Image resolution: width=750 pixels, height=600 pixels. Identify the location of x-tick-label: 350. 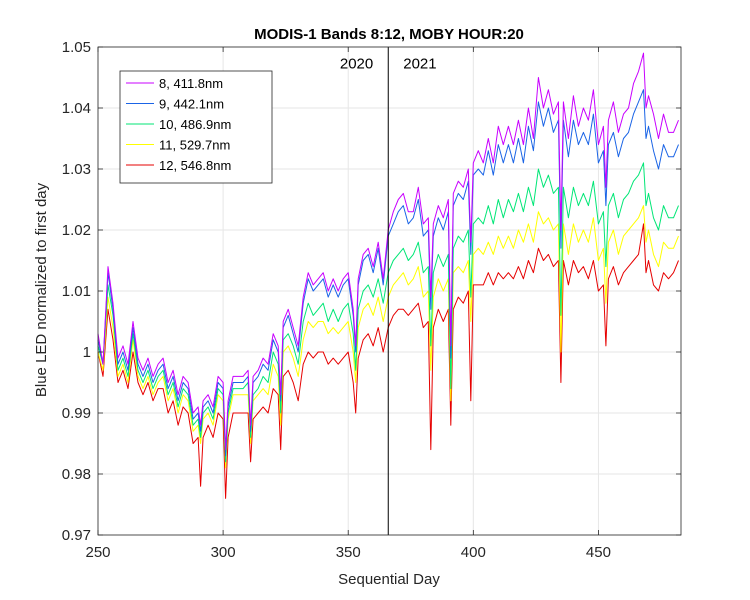
(348, 552).